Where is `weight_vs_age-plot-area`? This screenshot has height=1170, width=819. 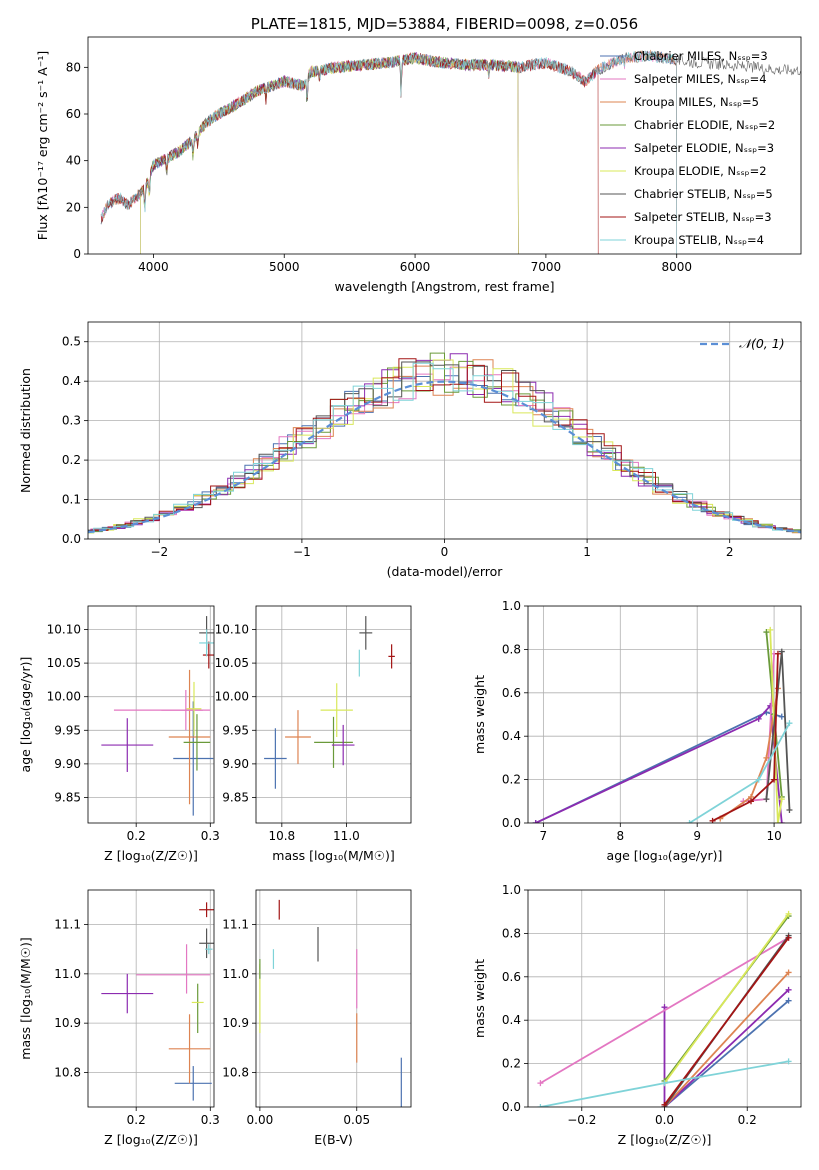 weight_vs_age-plot-area is located at coordinates (664, 714).